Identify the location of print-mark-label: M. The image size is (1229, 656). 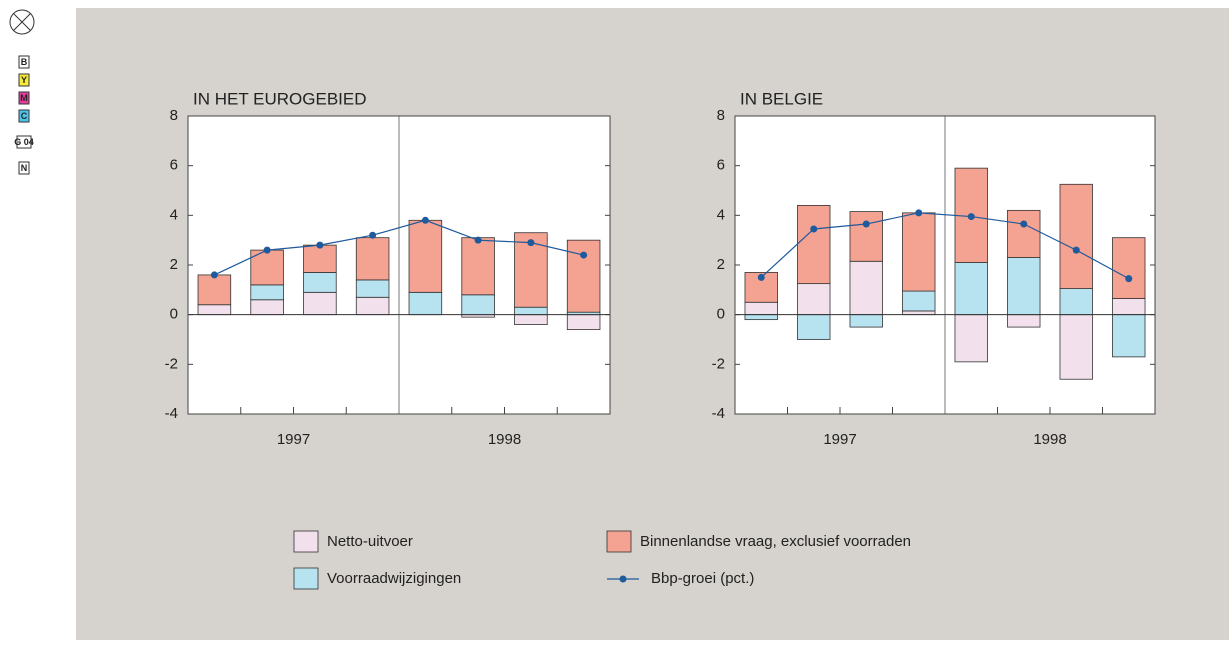
(24, 98).